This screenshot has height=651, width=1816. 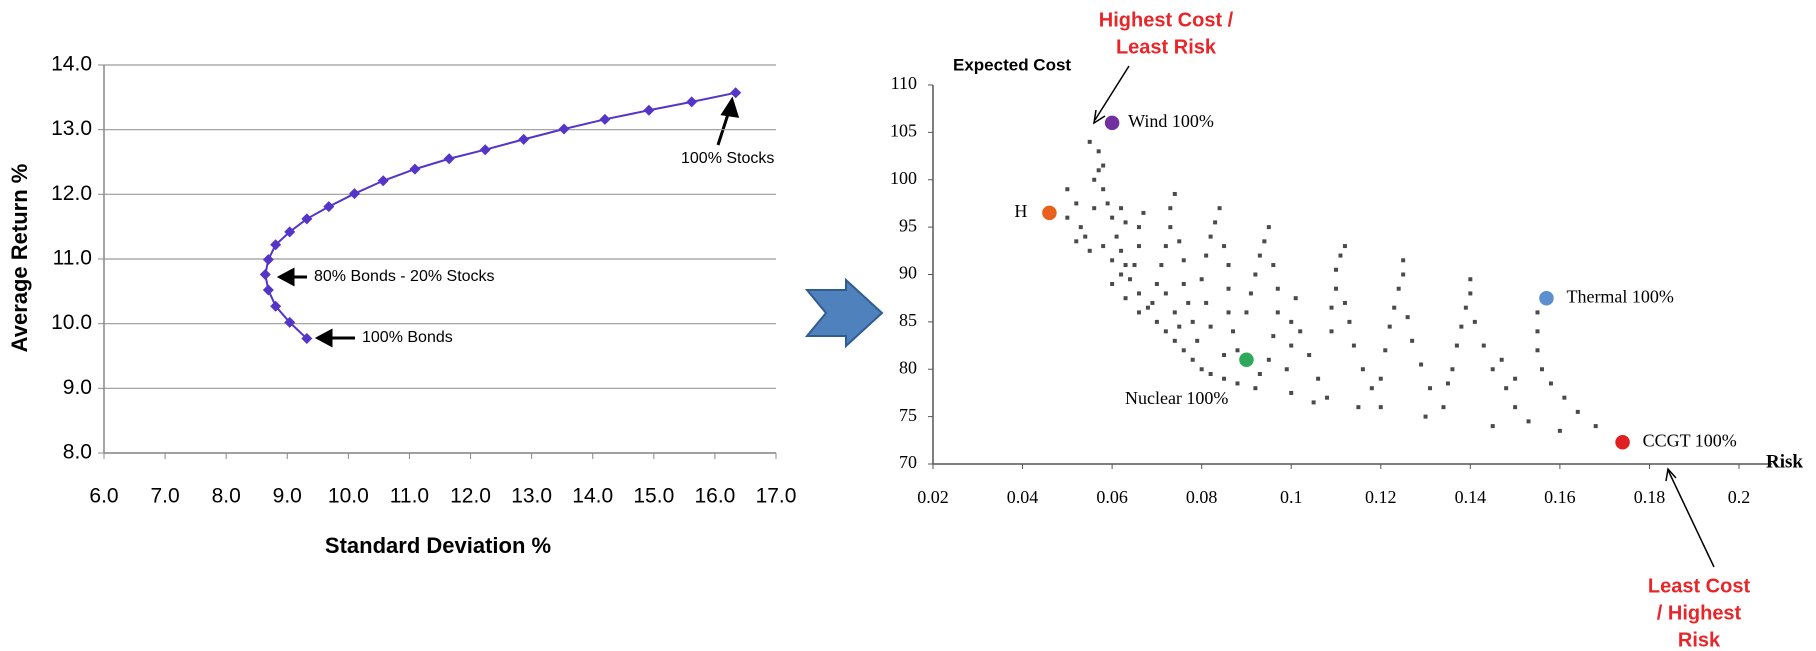 I want to click on x-tick-label: 13.0, so click(x=531, y=496).